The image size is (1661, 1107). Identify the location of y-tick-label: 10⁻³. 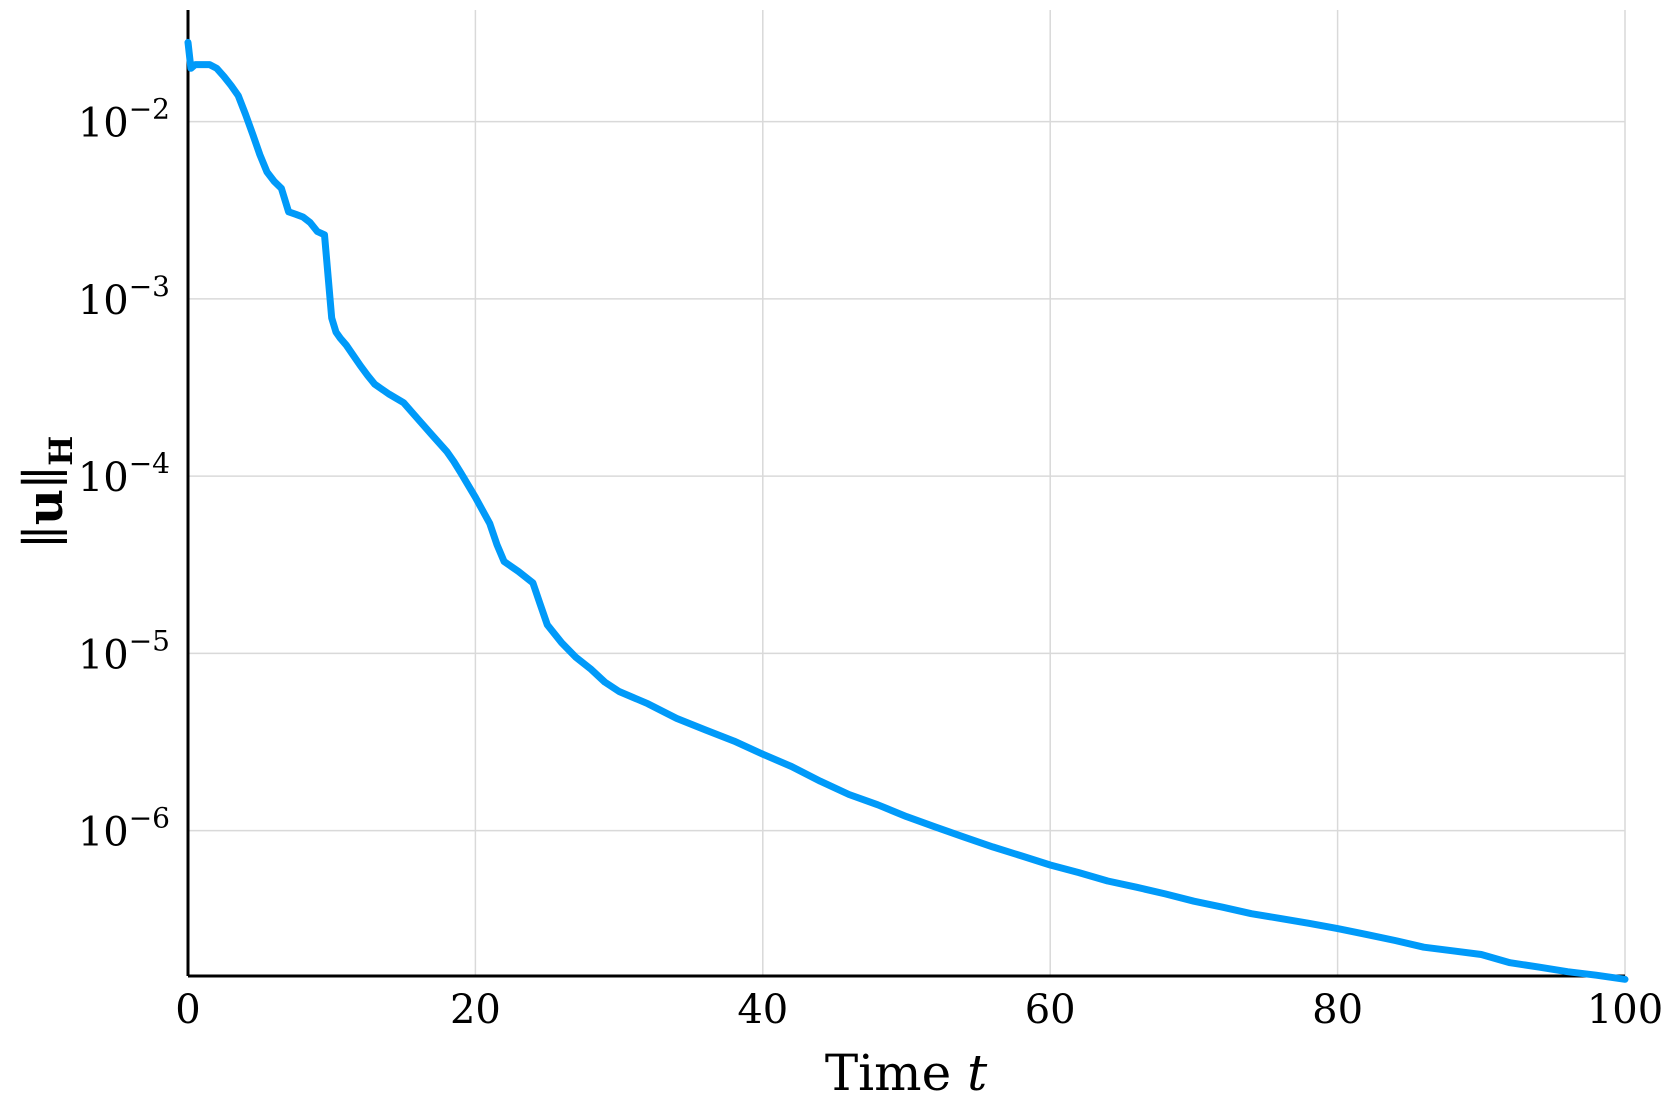
(124, 297).